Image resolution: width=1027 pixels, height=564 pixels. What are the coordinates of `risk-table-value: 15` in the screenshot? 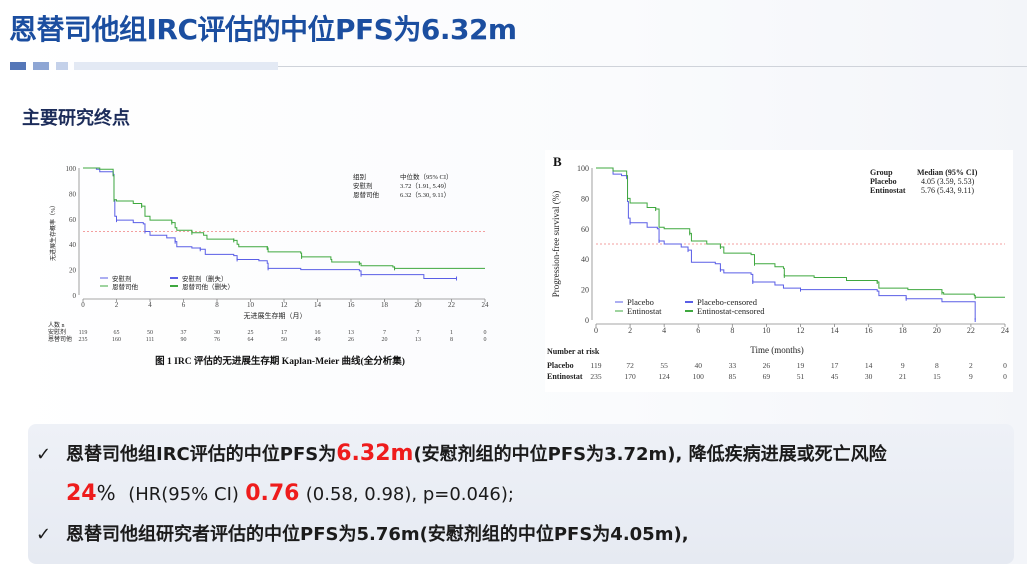 It's located at (937, 376).